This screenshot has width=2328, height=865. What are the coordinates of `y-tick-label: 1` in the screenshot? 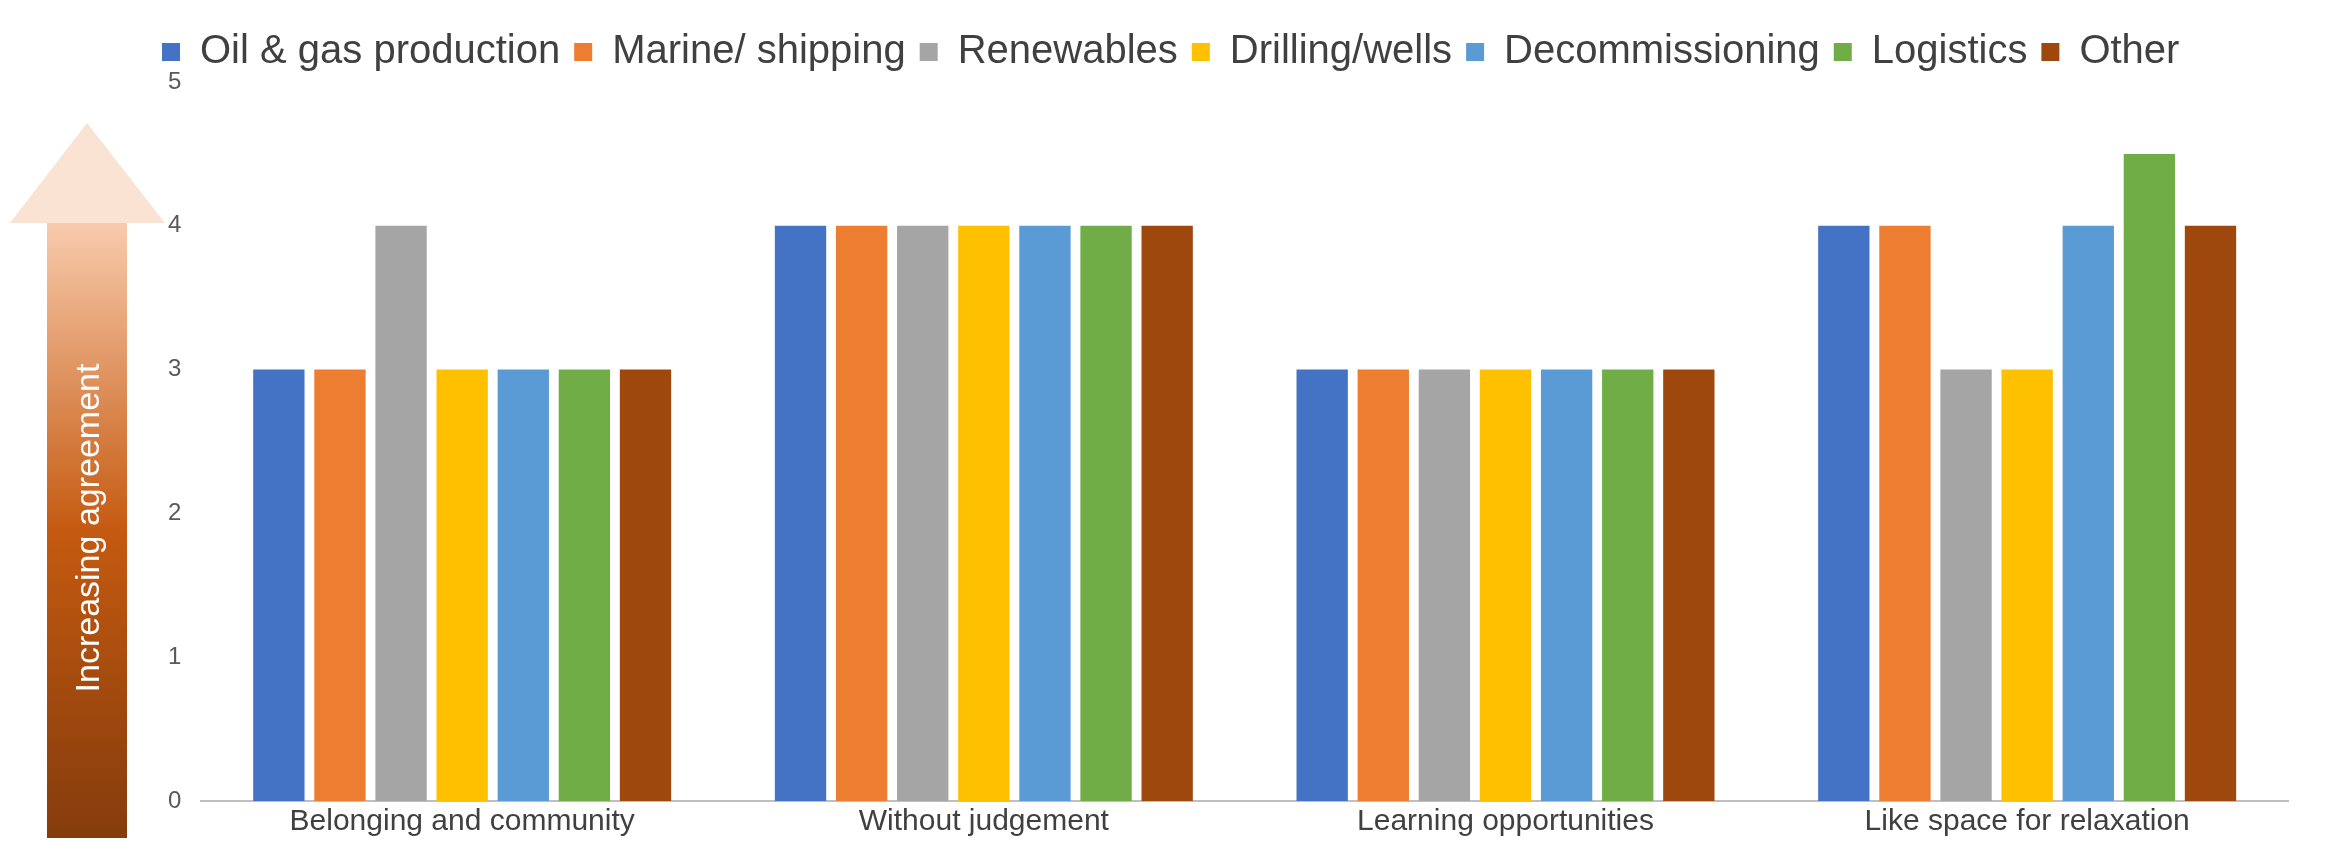 It's located at (174, 655).